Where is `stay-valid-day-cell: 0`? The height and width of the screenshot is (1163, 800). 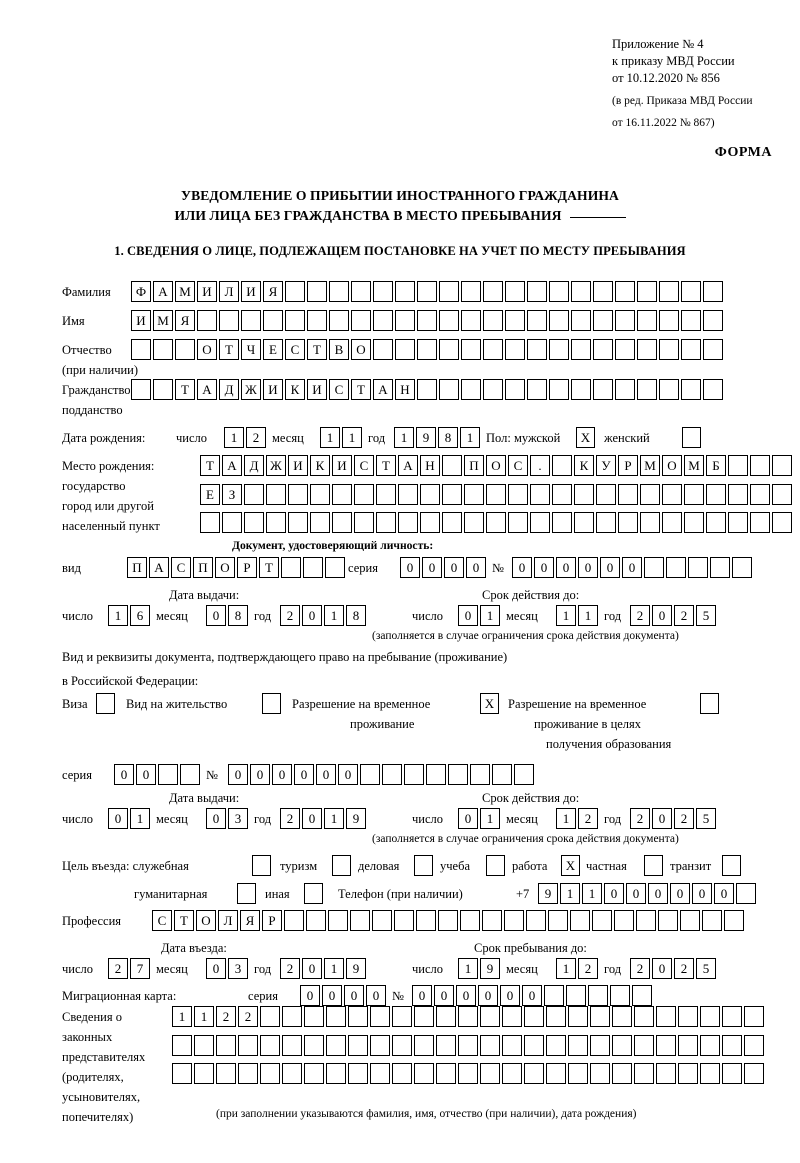 stay-valid-day-cell: 0 is located at coordinates (468, 818).